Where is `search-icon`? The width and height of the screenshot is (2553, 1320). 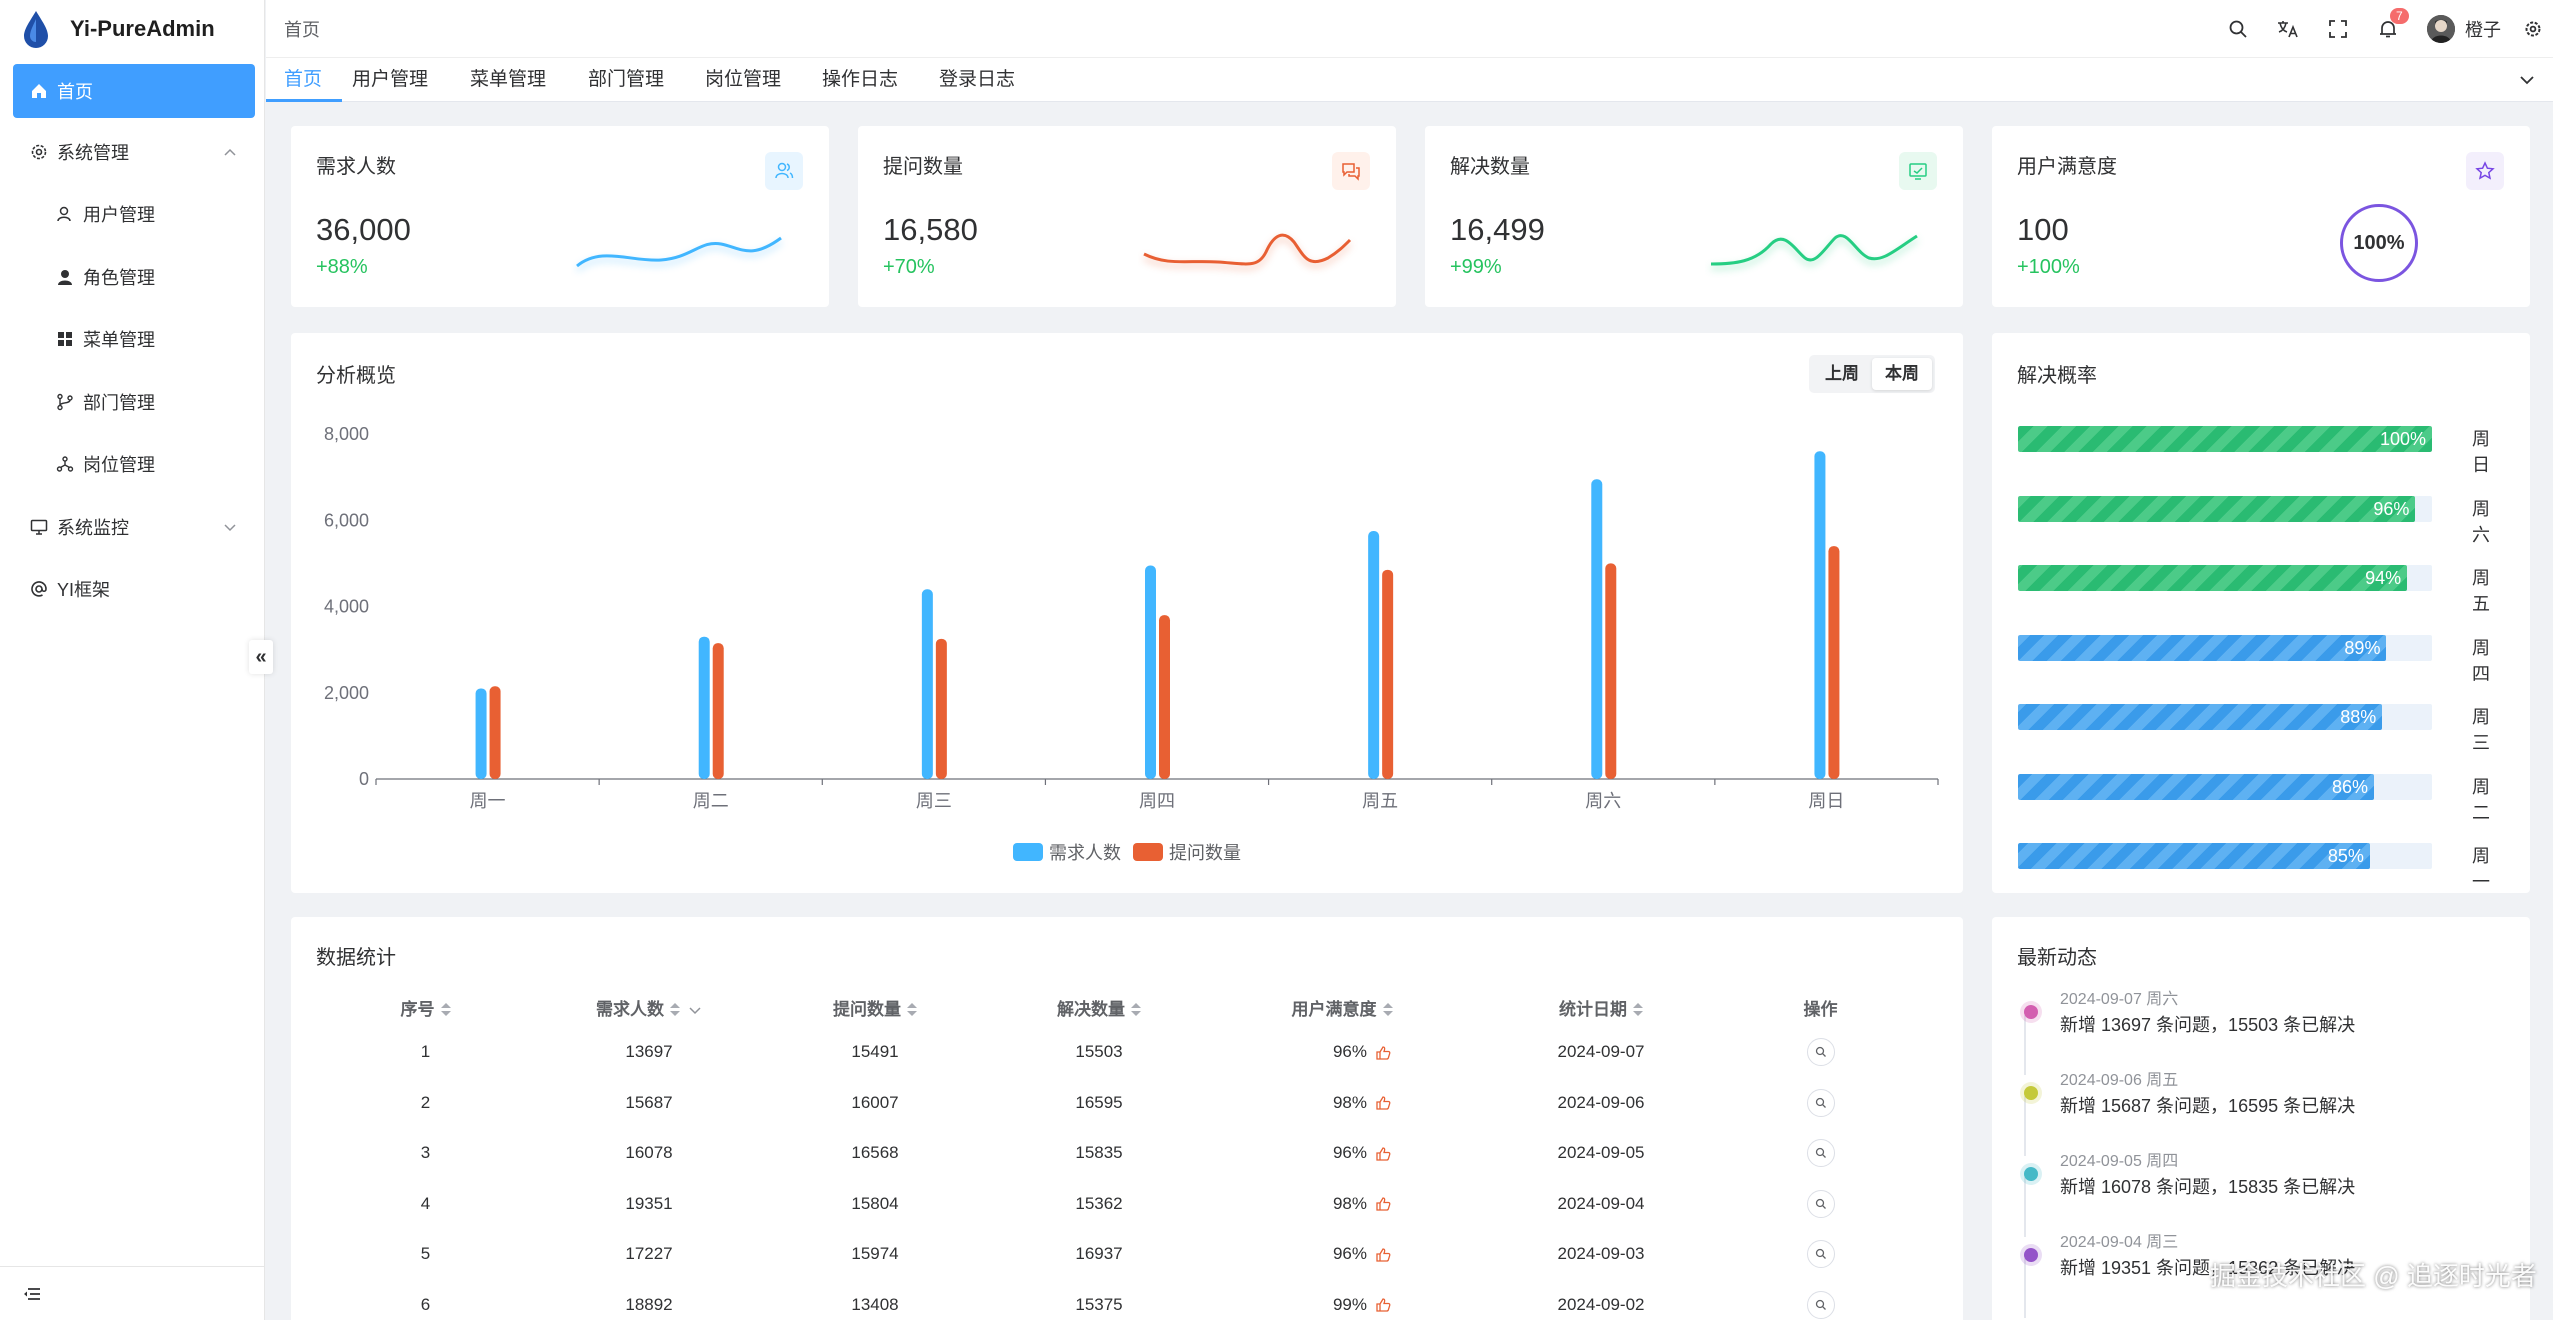
search-icon is located at coordinates (1820, 1052).